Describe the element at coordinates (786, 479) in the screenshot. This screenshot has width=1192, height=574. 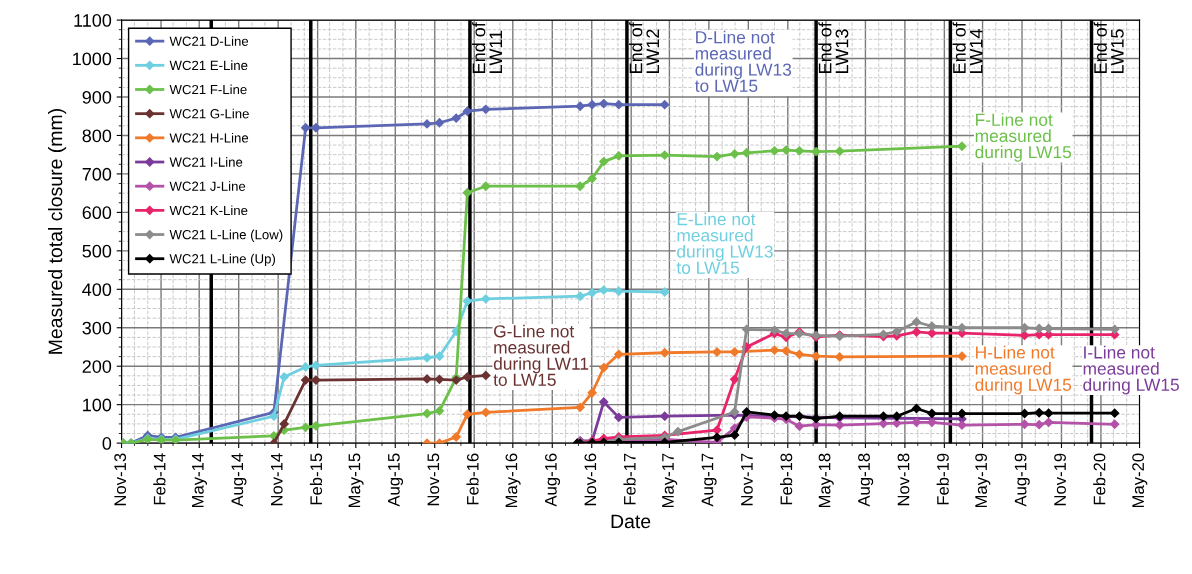
I see `x-tick-label: Feb-18` at that location.